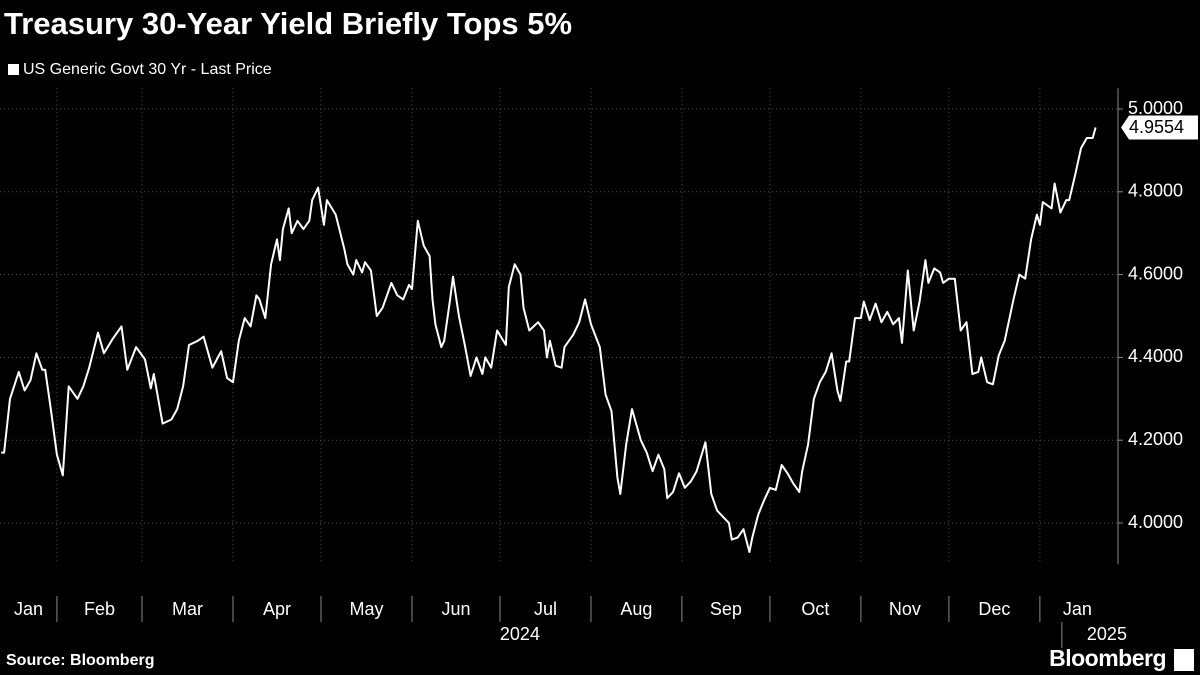  Describe the element at coordinates (80, 660) in the screenshot. I see `source: Source: Bloomberg` at that location.